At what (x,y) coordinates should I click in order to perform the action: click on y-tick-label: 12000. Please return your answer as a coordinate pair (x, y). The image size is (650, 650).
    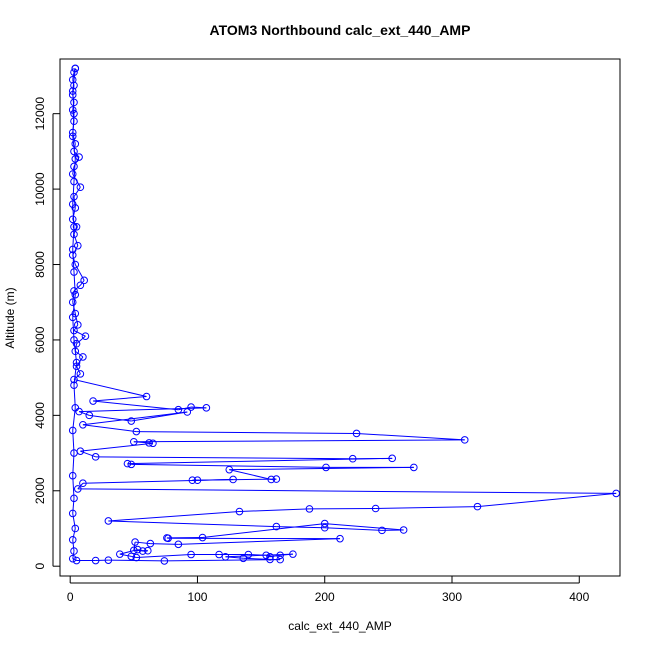
    Looking at the image, I should click on (40, 114).